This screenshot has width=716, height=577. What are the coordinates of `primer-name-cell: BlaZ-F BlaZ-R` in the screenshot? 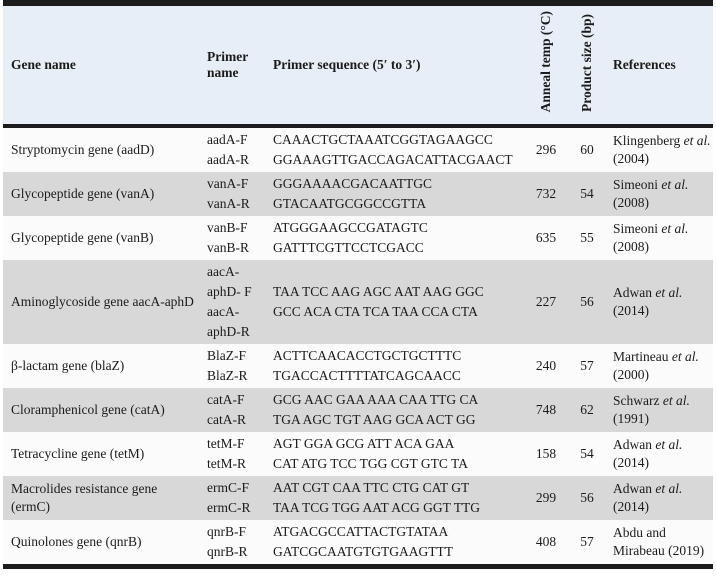 It's located at (236, 366).